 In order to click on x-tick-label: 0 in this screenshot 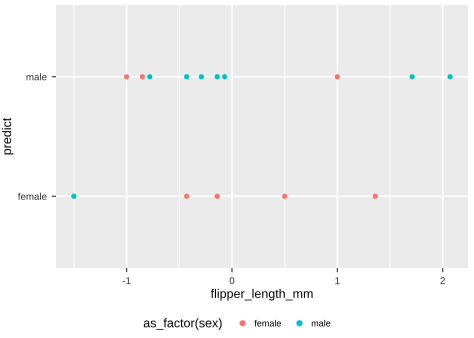, I will do `click(232, 280)`.